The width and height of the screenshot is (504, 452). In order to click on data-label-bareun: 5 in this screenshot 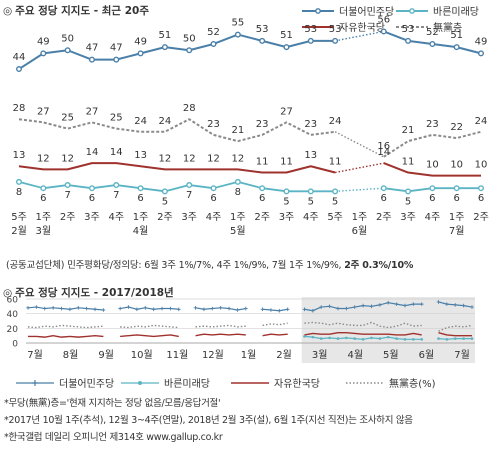, I will do `click(335, 201)`.